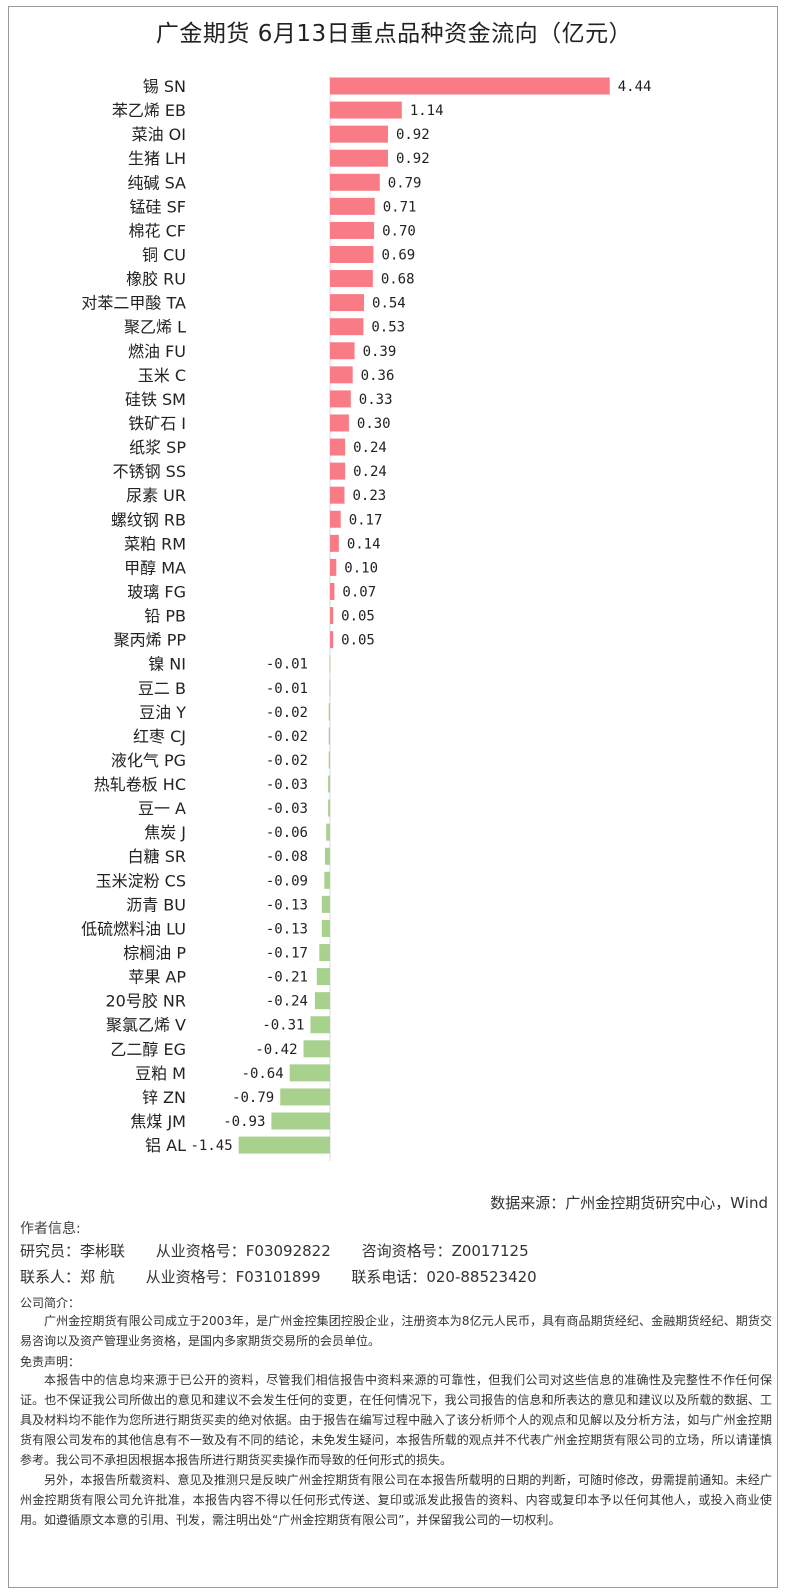 This screenshot has height=1596, width=788. I want to click on category-label: 菜粕 RM, so click(155, 543).